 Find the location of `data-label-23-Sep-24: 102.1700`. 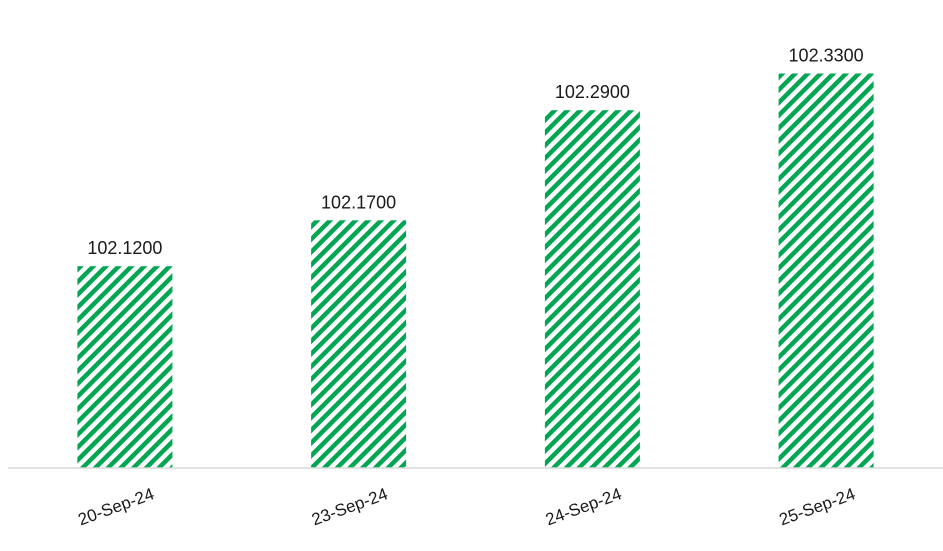

data-label-23-Sep-24: 102.1700 is located at coordinates (358, 202).